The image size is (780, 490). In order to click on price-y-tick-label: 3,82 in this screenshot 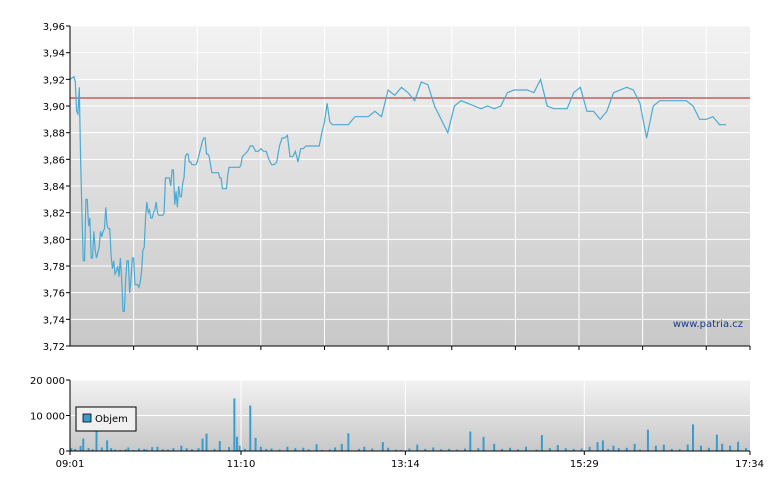, I will do `click(54, 214)`.